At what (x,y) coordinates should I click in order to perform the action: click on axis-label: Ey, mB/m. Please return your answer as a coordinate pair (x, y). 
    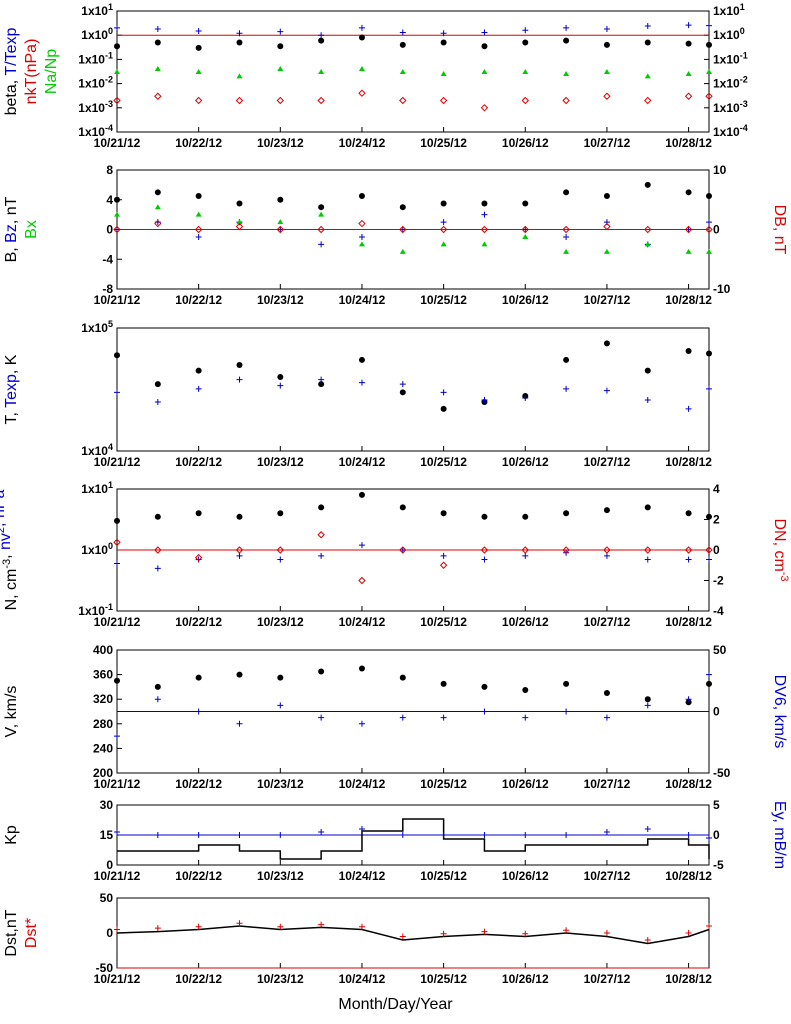
    Looking at the image, I should click on (779, 835).